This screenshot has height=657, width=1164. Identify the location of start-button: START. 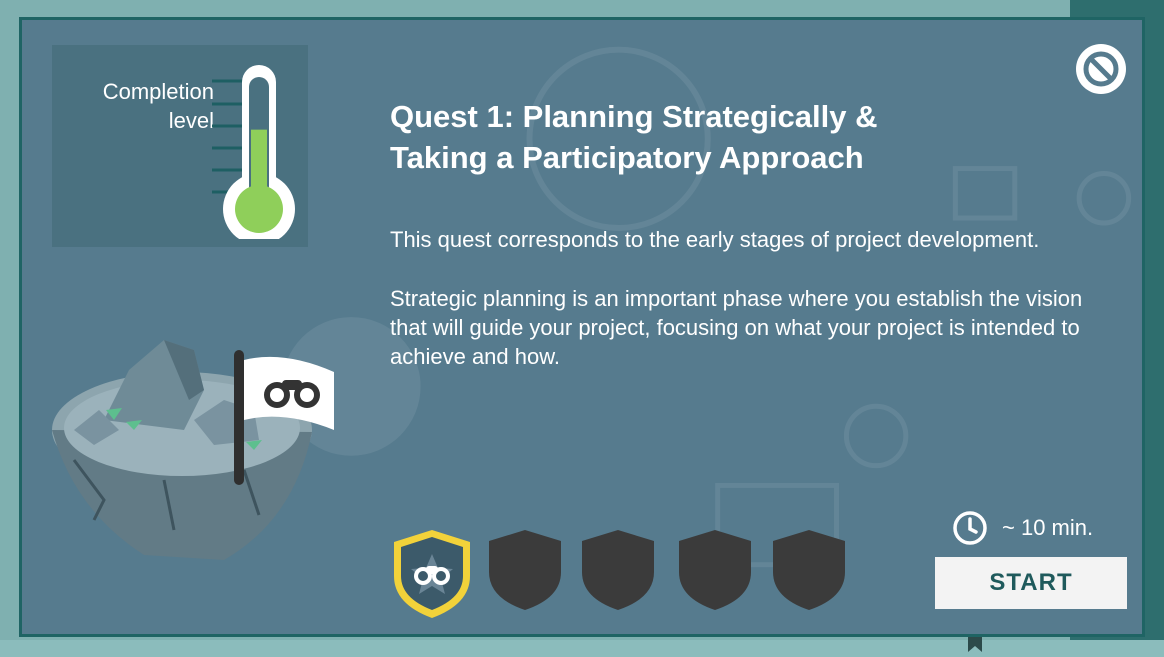
(1031, 583).